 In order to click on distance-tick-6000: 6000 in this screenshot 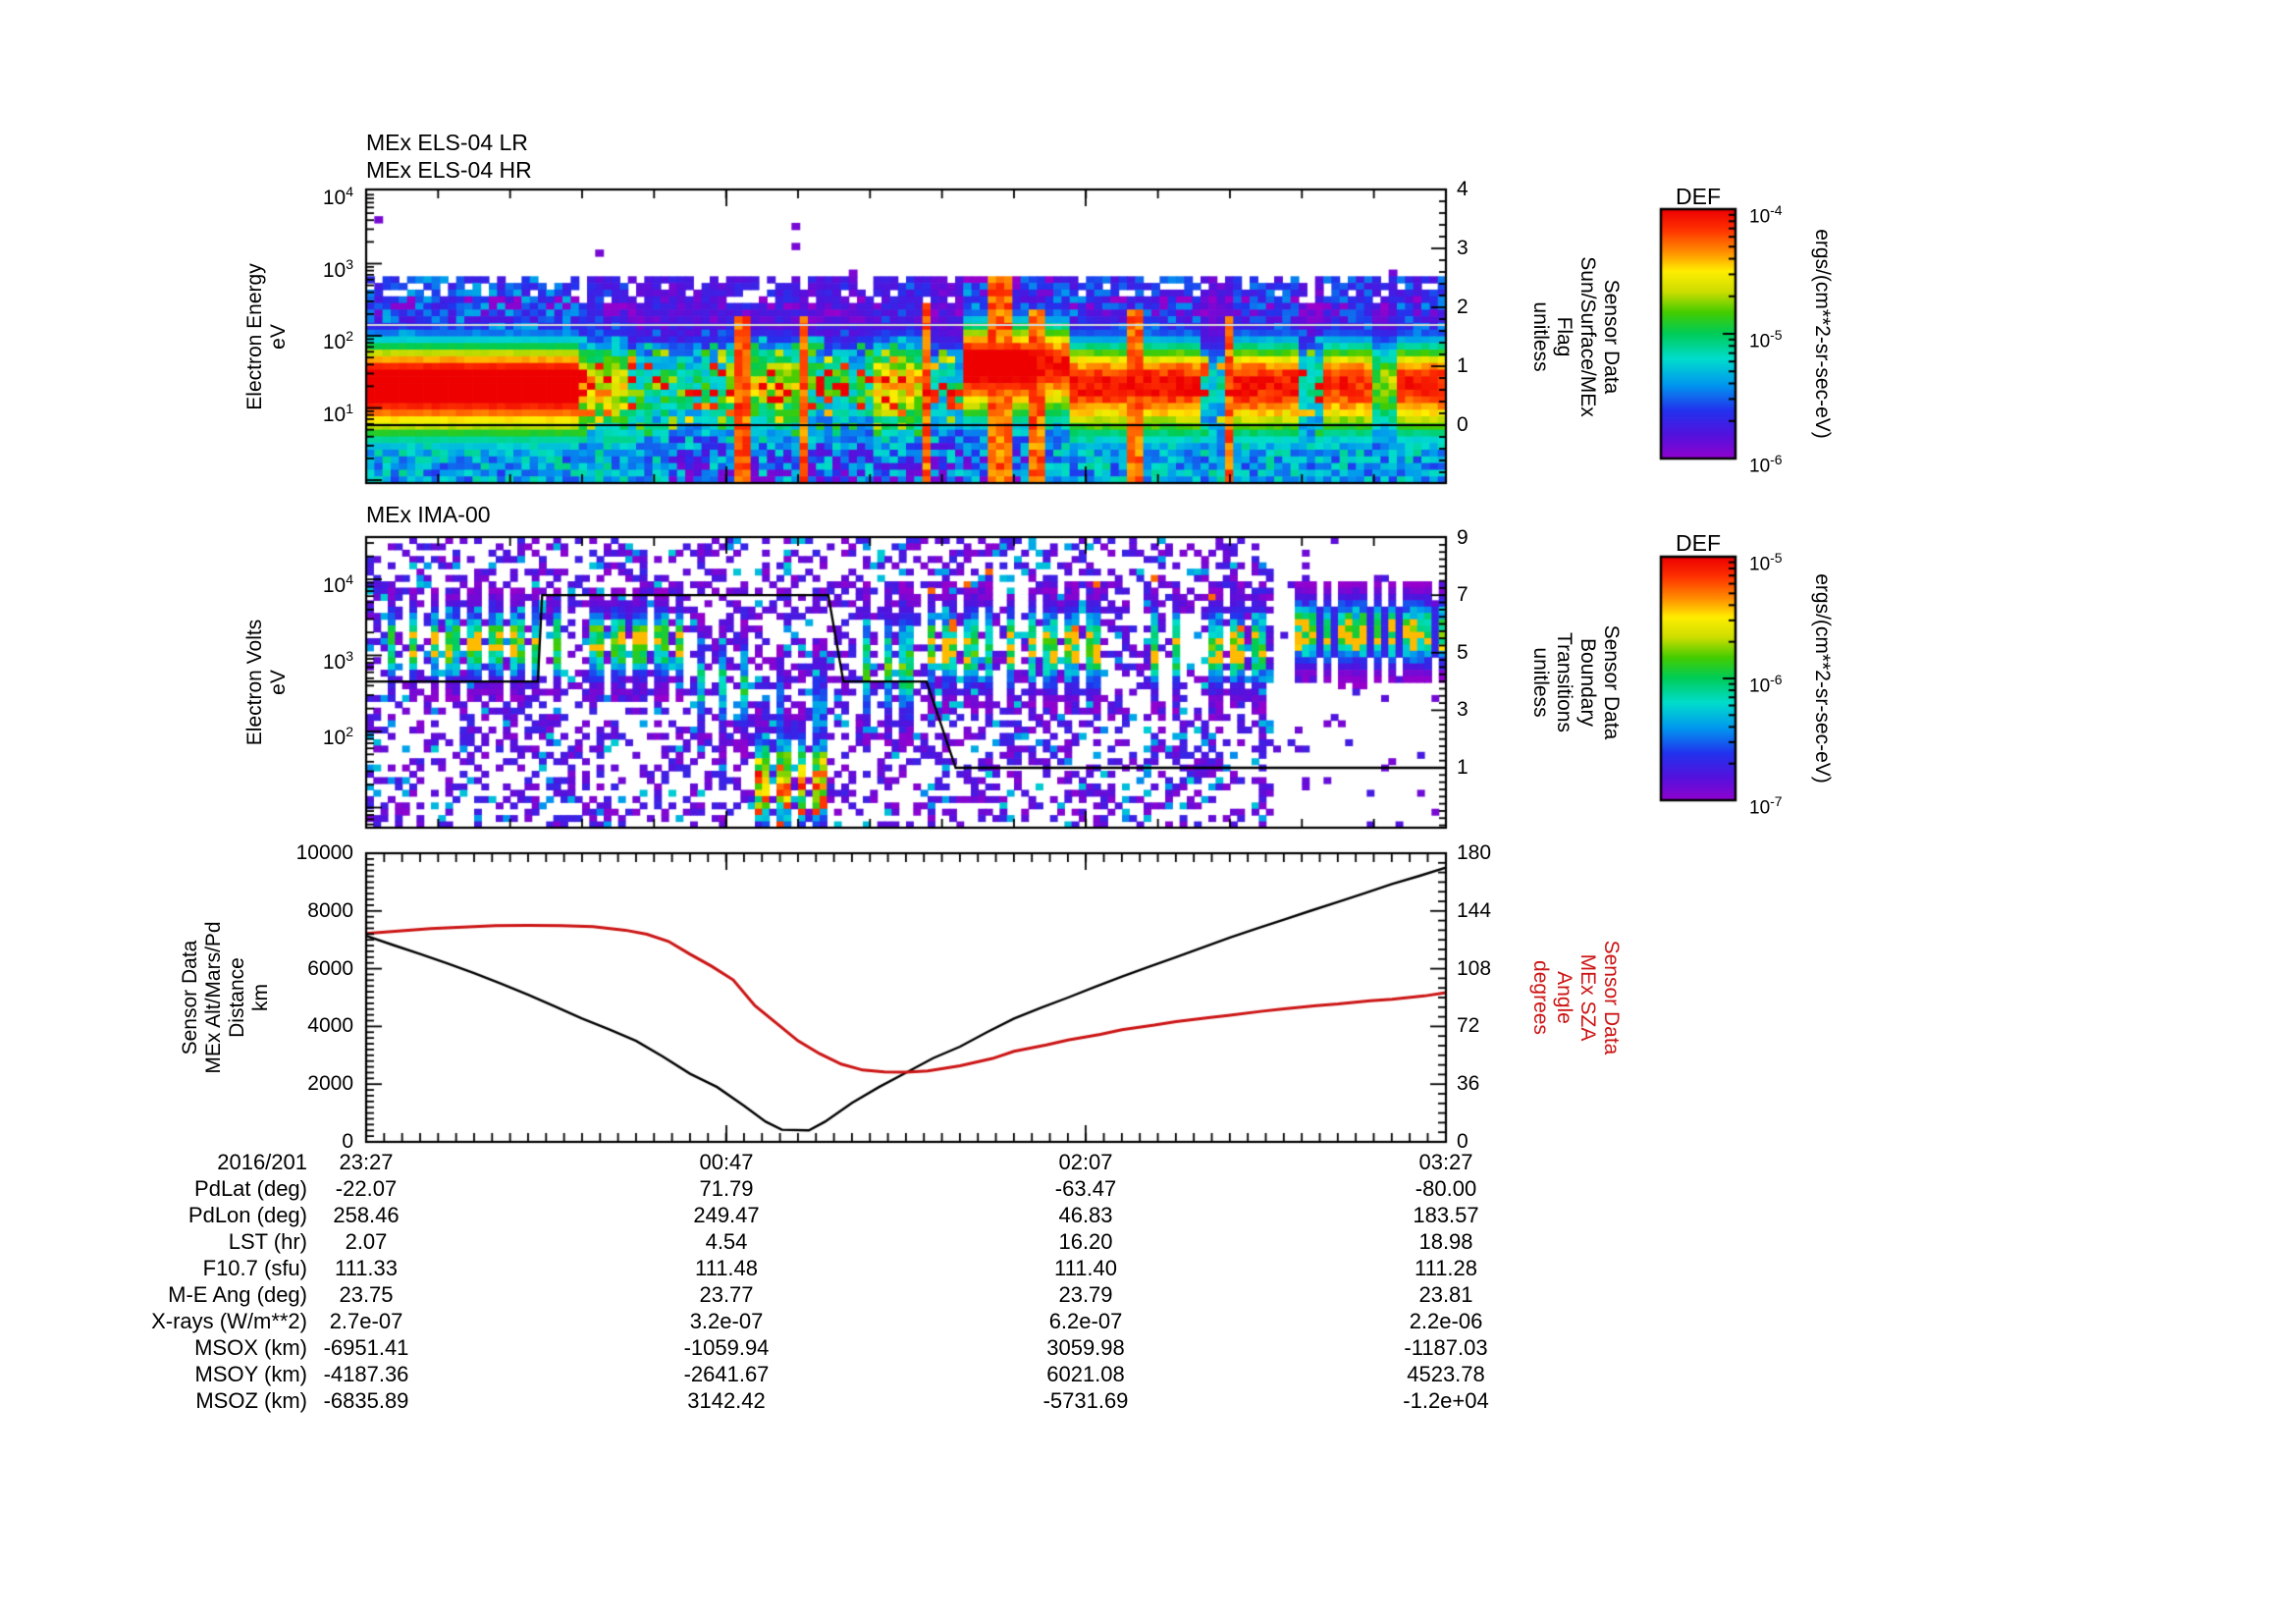, I will do `click(330, 968)`.